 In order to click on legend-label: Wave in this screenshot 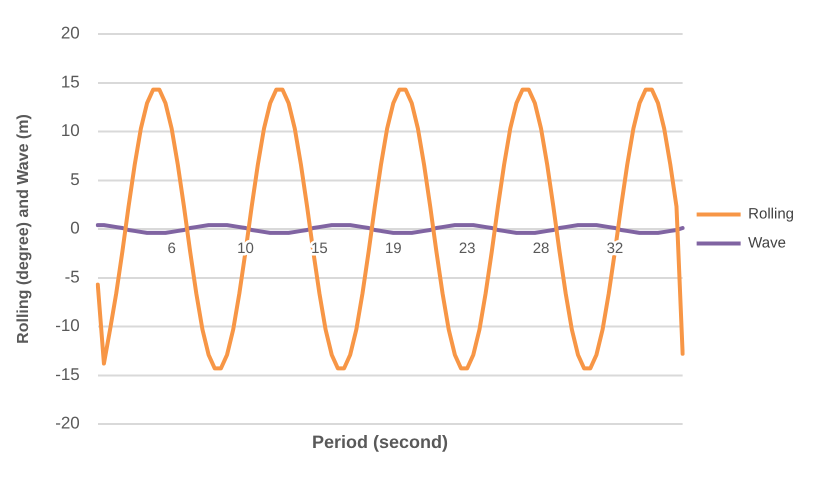, I will do `click(767, 243)`.